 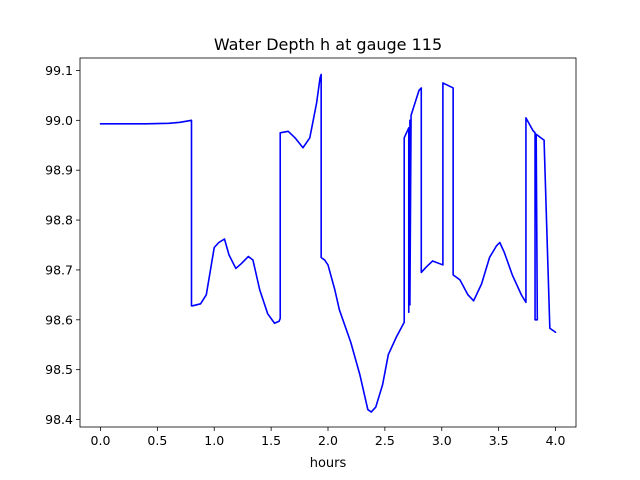 I want to click on x-tick-label: 3.5, so click(x=499, y=440).